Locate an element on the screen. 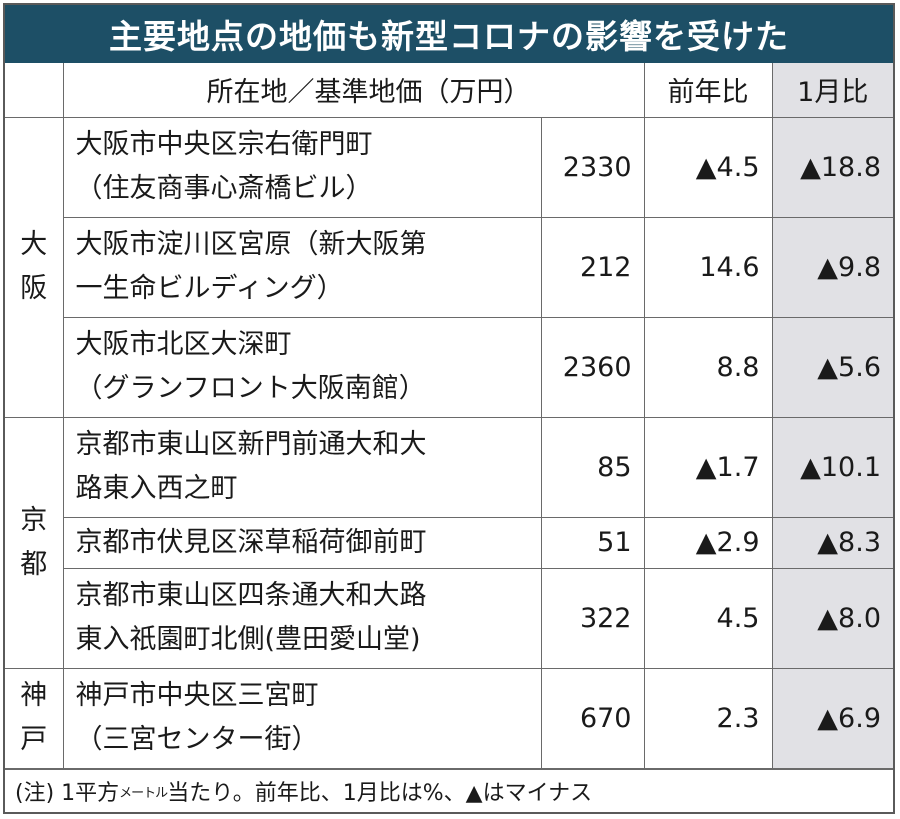 The height and width of the screenshot is (819, 900). jan-cell: ▲6.9 is located at coordinates (832, 718).